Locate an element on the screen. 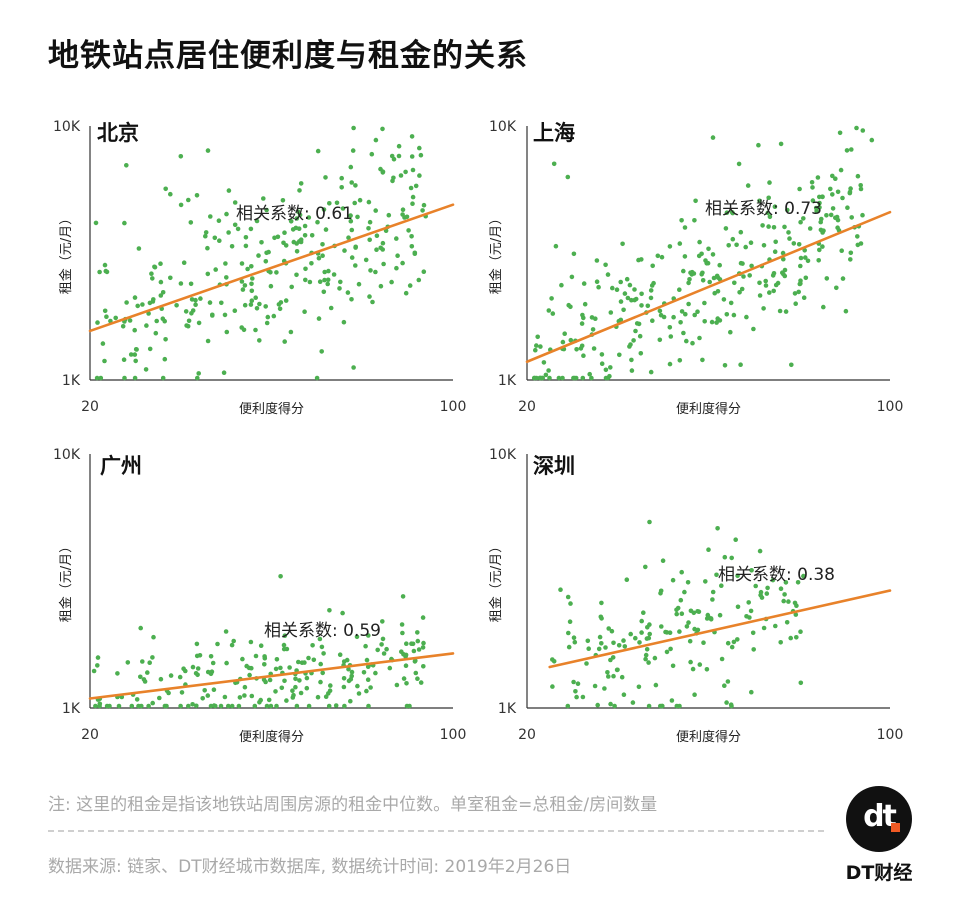 Image resolution: width=960 pixels, height=900 pixels. y-tick-label: 10K is located at coordinates (67, 455).